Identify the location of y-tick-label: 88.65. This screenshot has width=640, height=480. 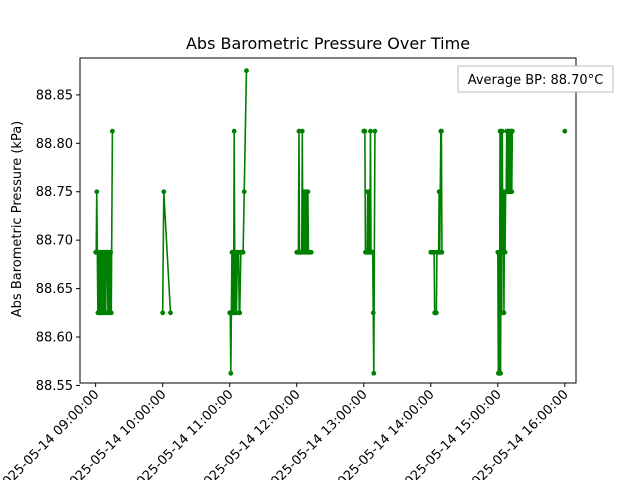
(54, 289).